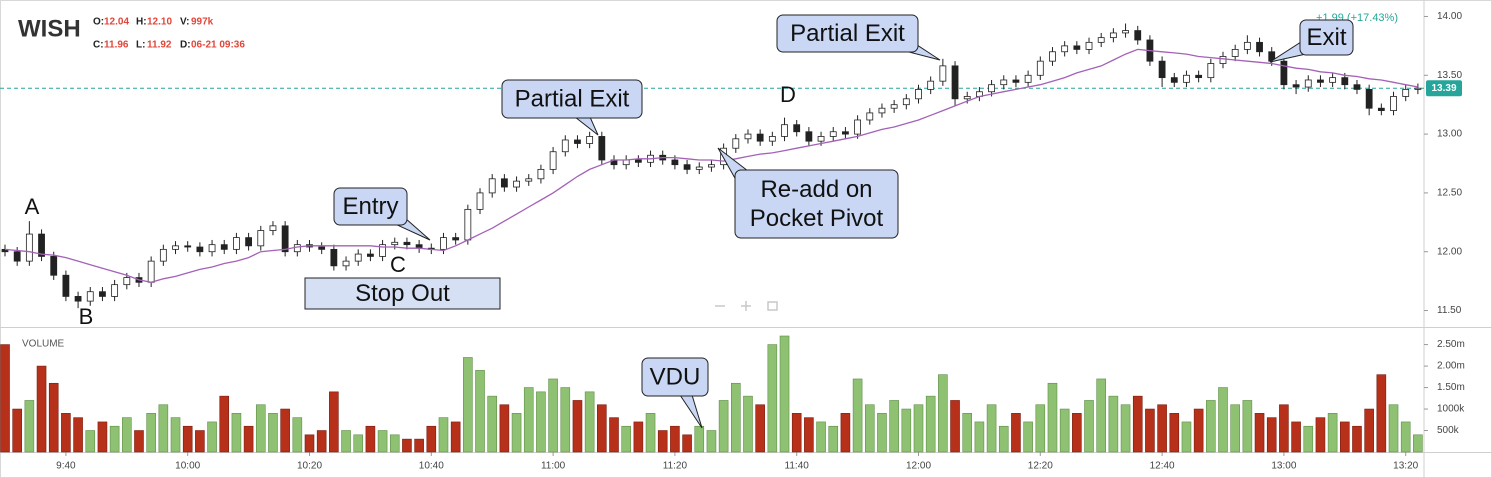 The width and height of the screenshot is (1492, 478). Describe the element at coordinates (746, 306) in the screenshot. I see `zoom-controls` at that location.